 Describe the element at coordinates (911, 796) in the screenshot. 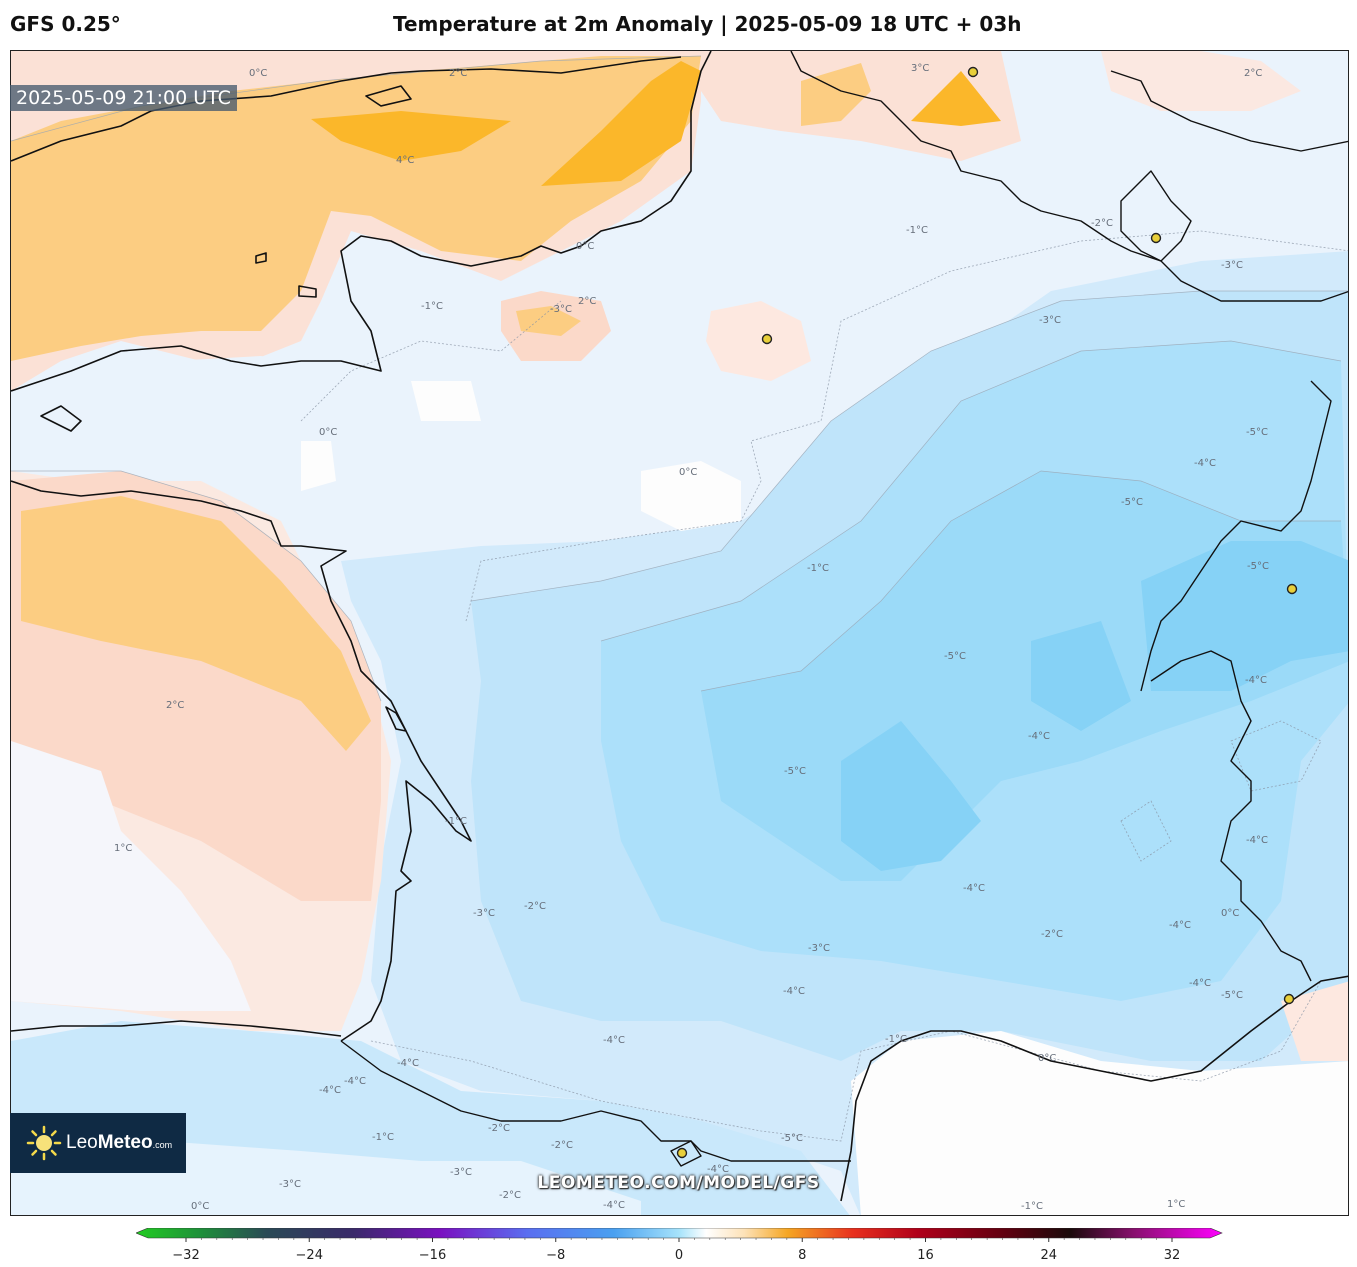

I see `anomaly-area-minus-6b` at that location.